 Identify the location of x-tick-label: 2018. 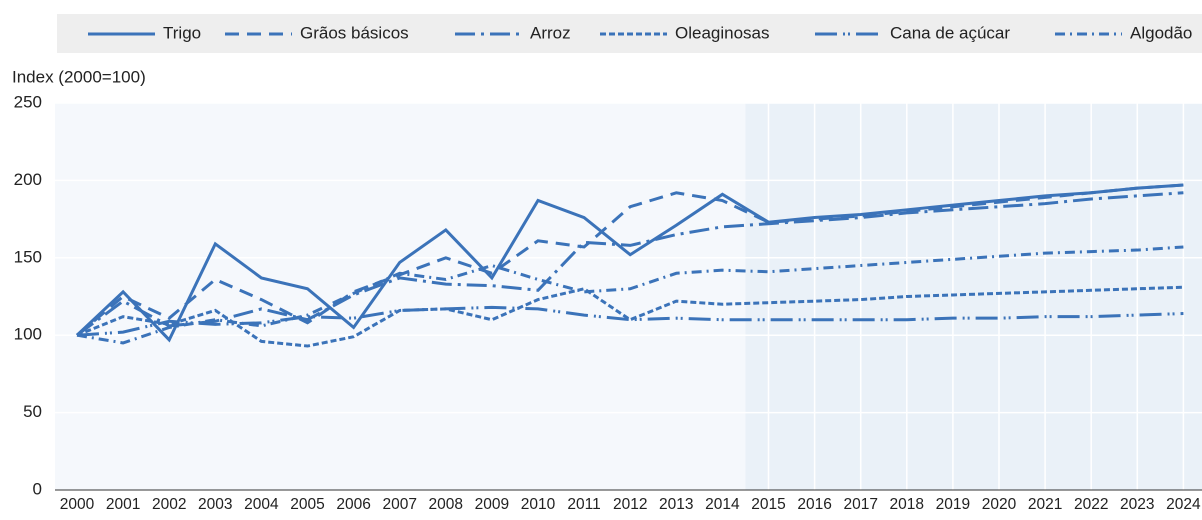
(907, 504).